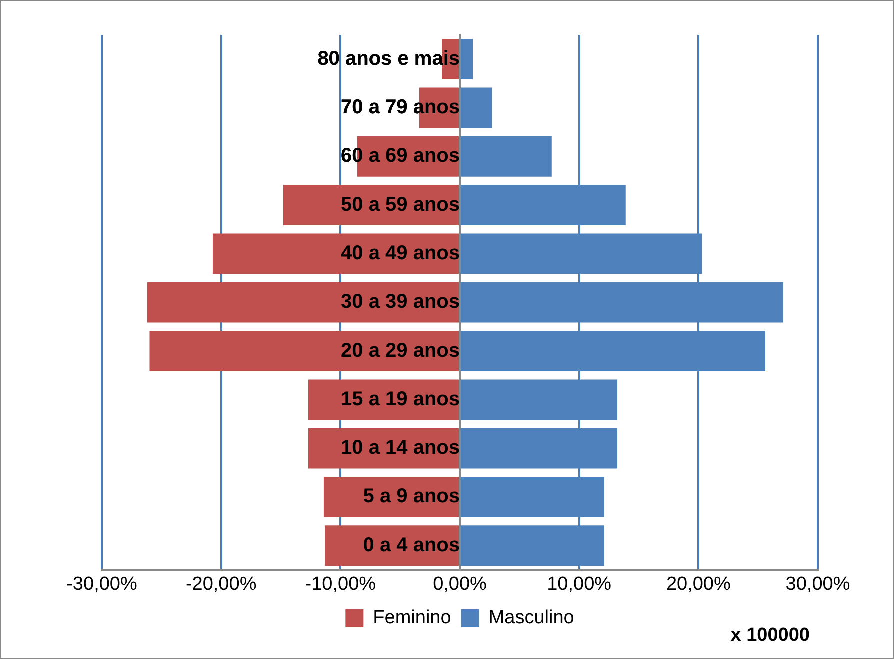 The image size is (894, 659). What do you see at coordinates (400, 448) in the screenshot?
I see `y-tick-label: 10 a 14 anos` at bounding box center [400, 448].